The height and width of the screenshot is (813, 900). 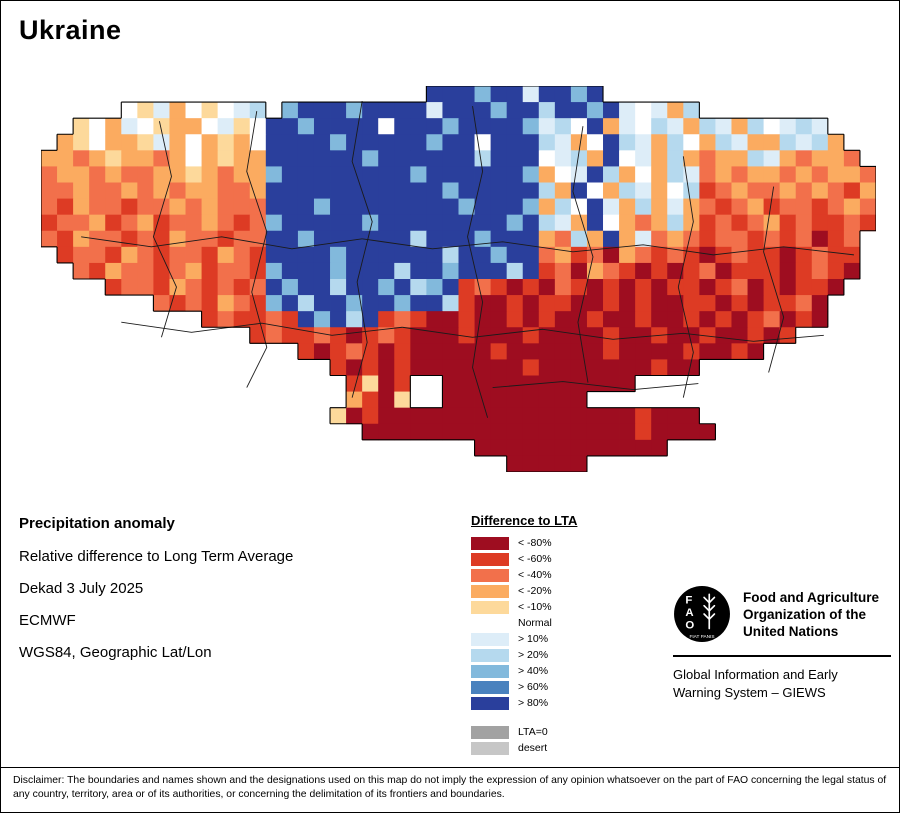 What do you see at coordinates (115, 652) in the screenshot?
I see `info-projection: WGS84, Geographic Lat/Lon` at bounding box center [115, 652].